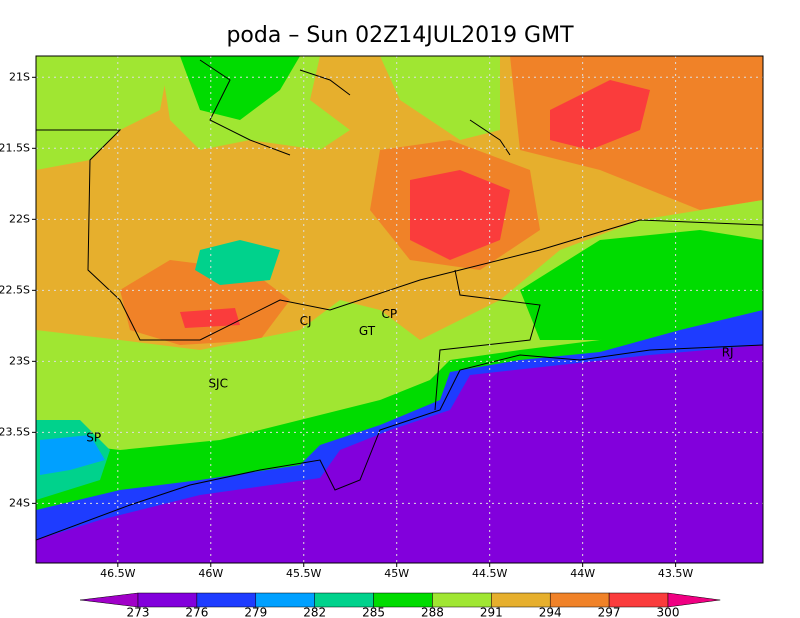  Describe the element at coordinates (15, 431) in the screenshot. I see `y-tick-label: 23.5S` at that location.